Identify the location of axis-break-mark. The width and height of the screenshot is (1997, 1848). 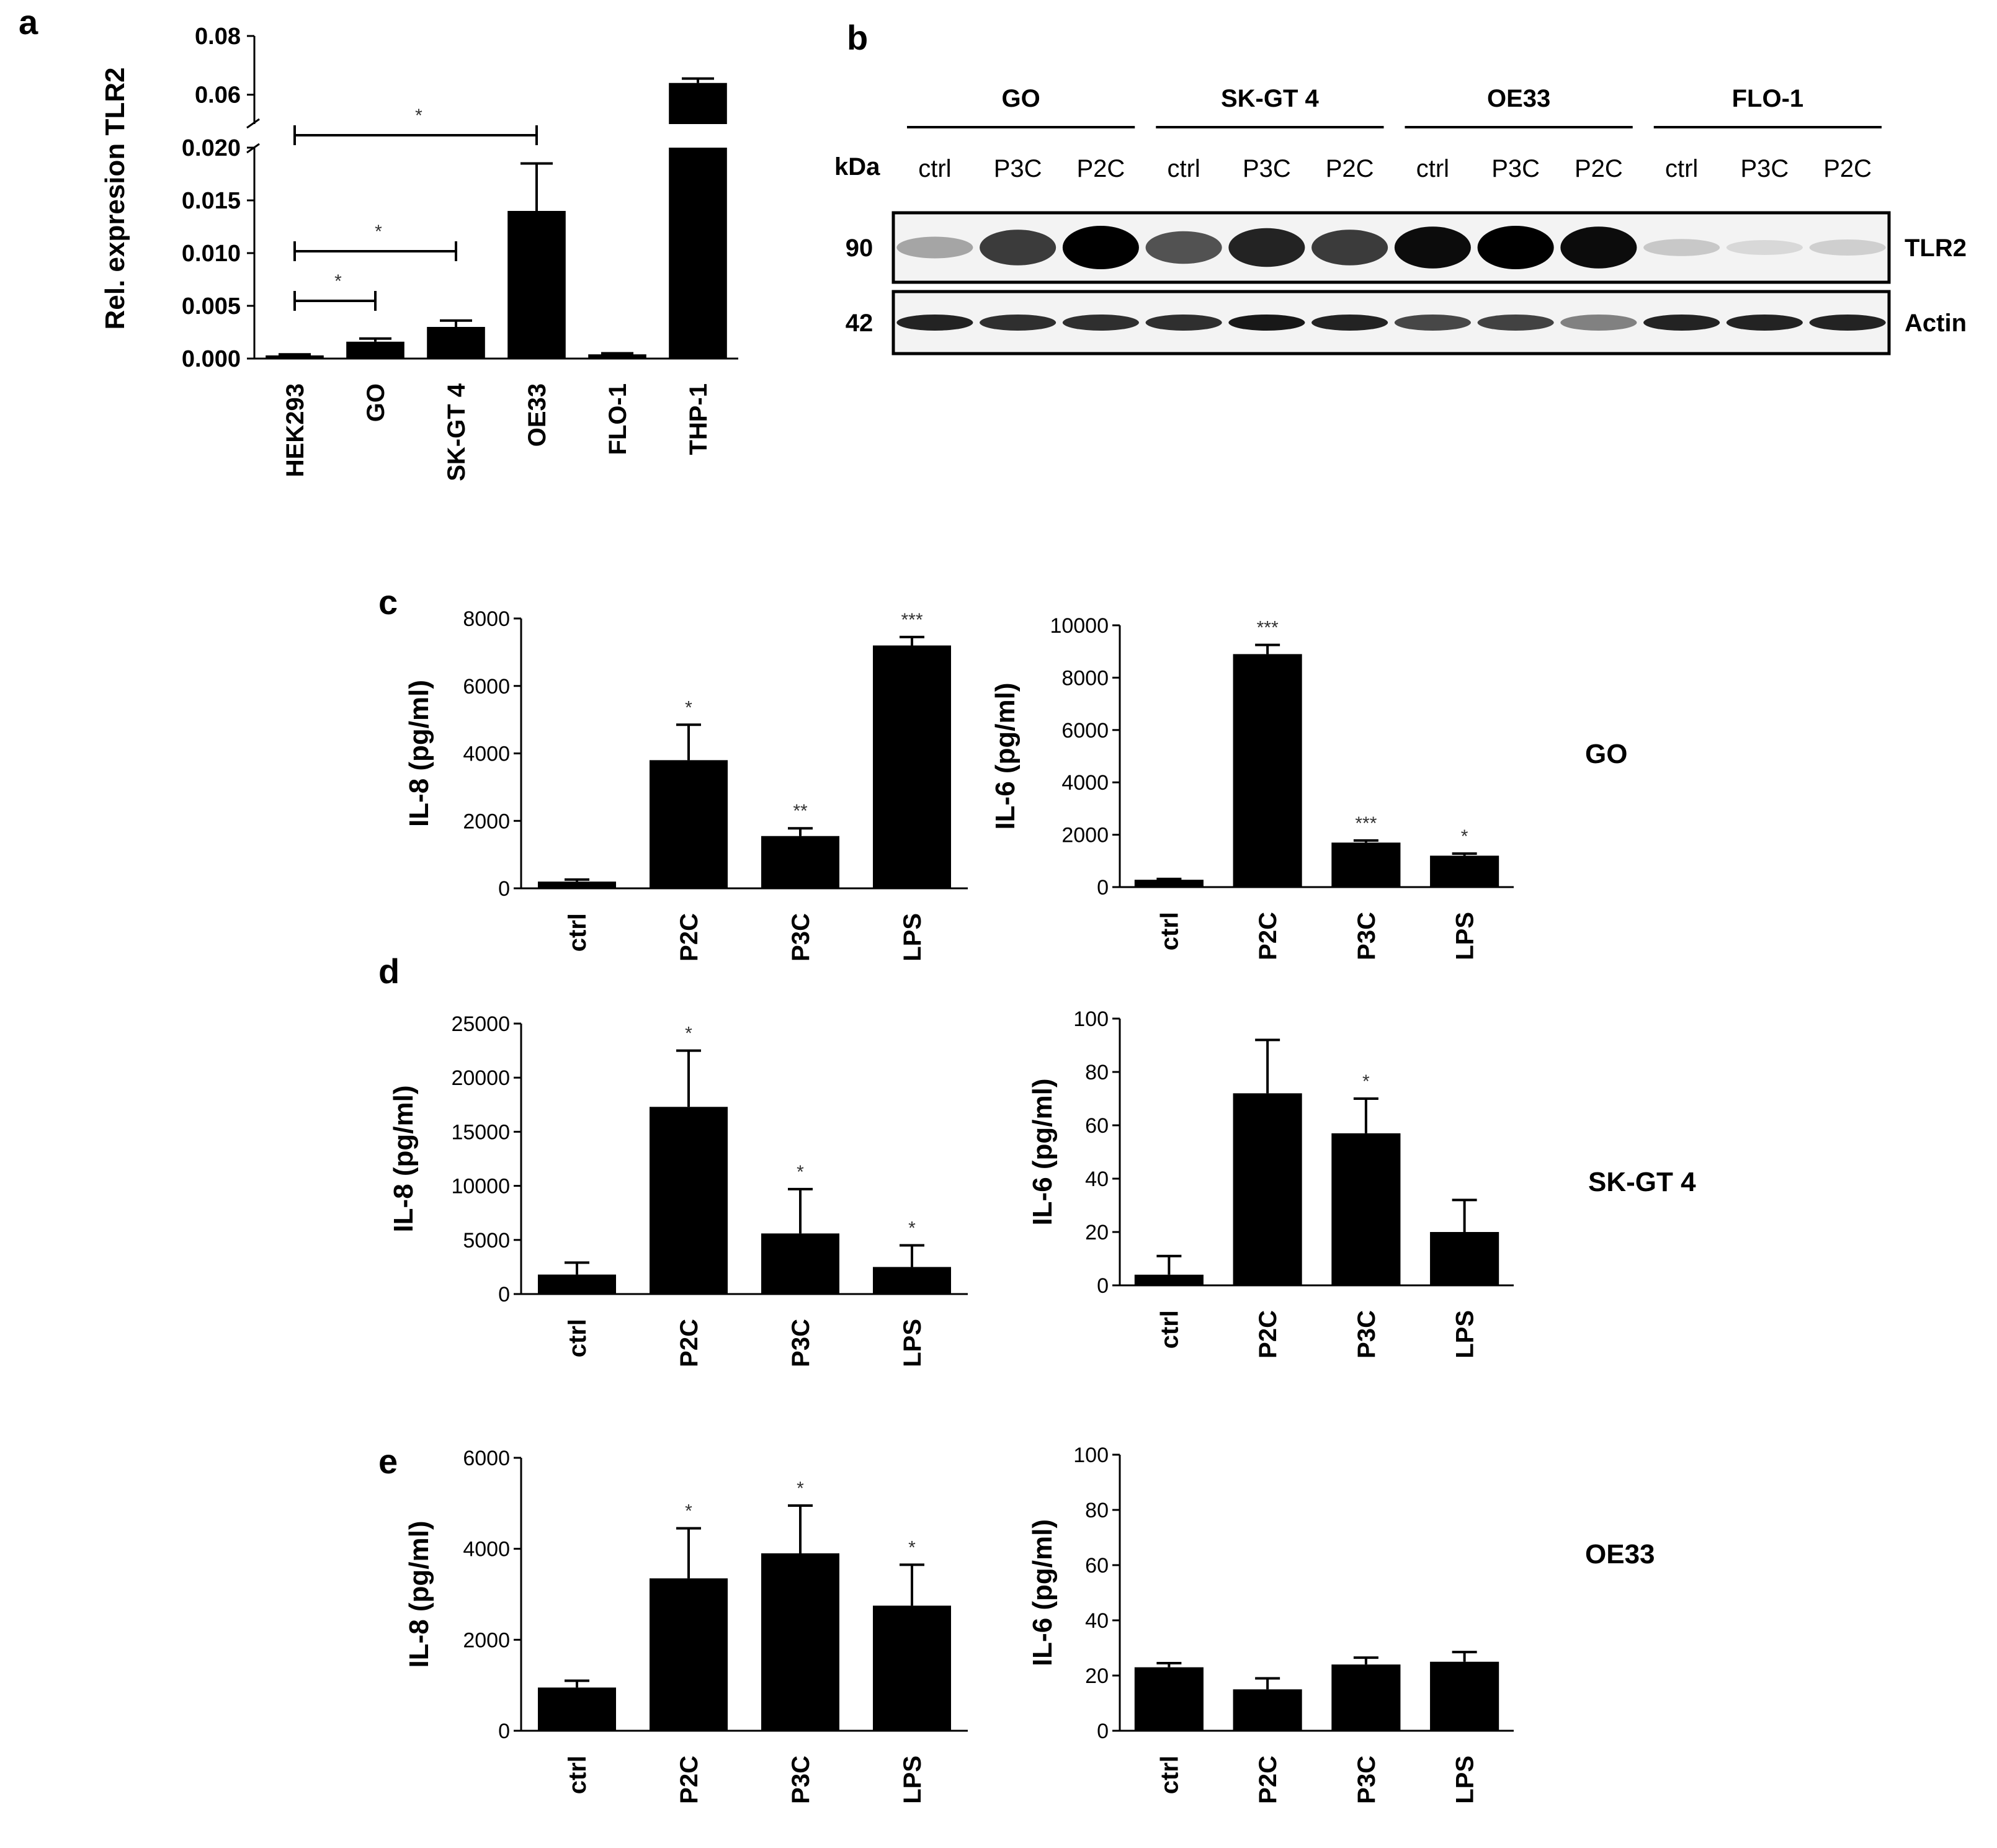
(253, 123).